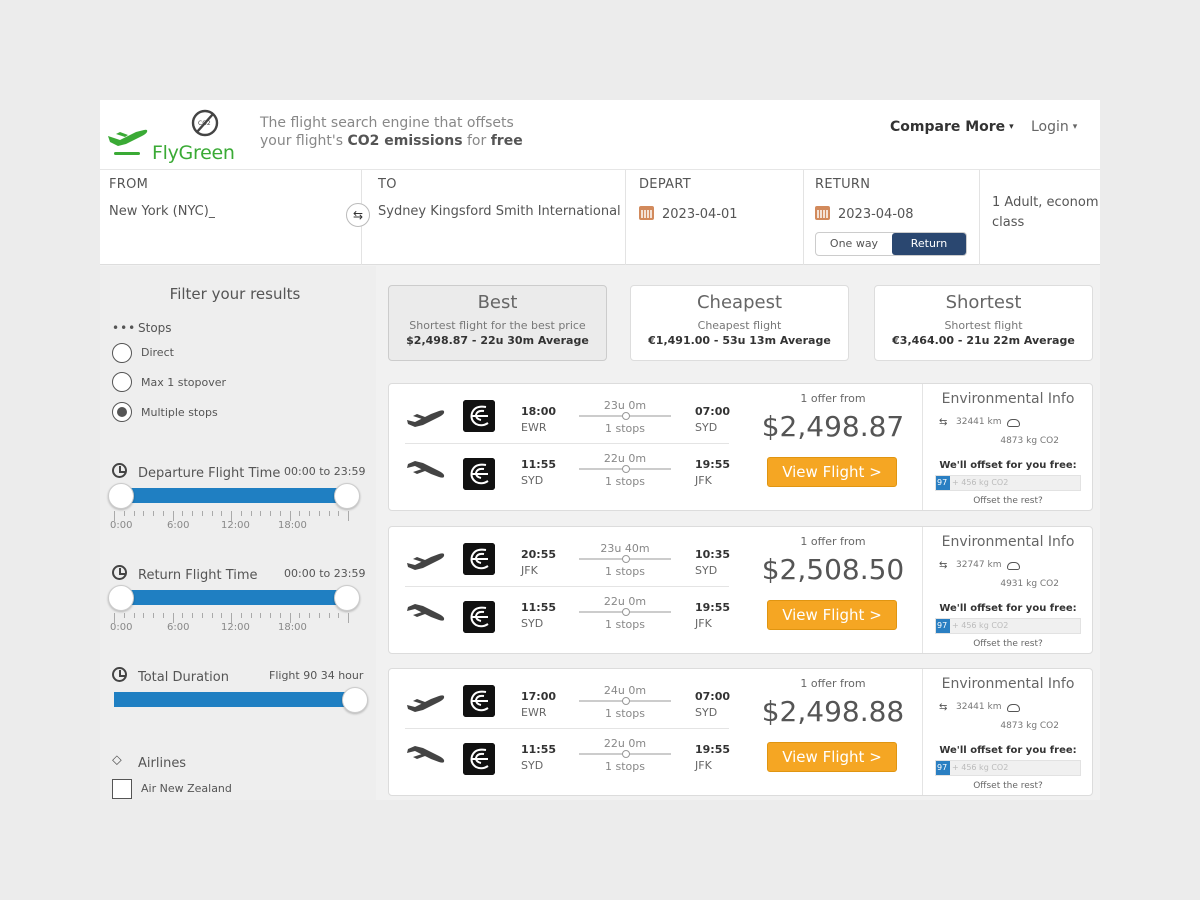  I want to click on dep-time: 17:00, so click(539, 696).